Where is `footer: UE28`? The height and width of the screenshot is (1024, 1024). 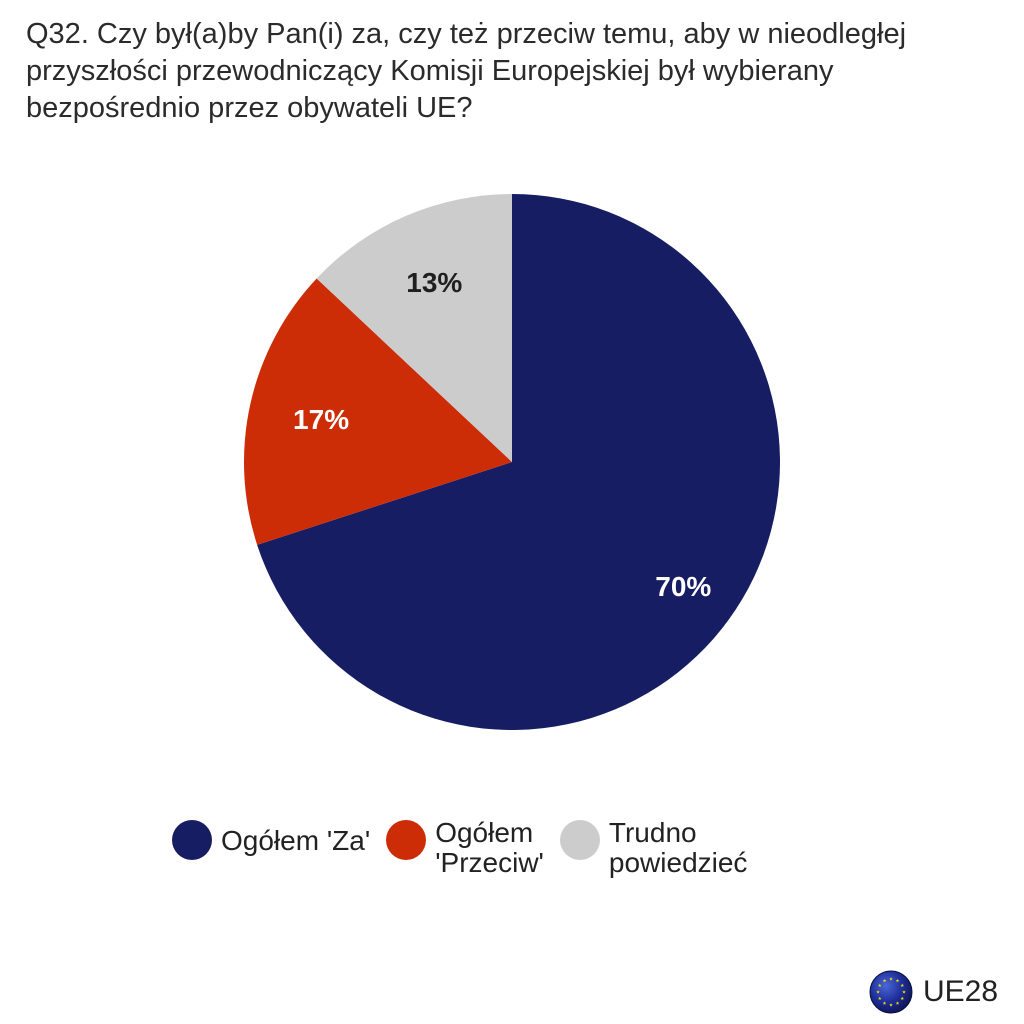 footer: UE28 is located at coordinates (933, 992).